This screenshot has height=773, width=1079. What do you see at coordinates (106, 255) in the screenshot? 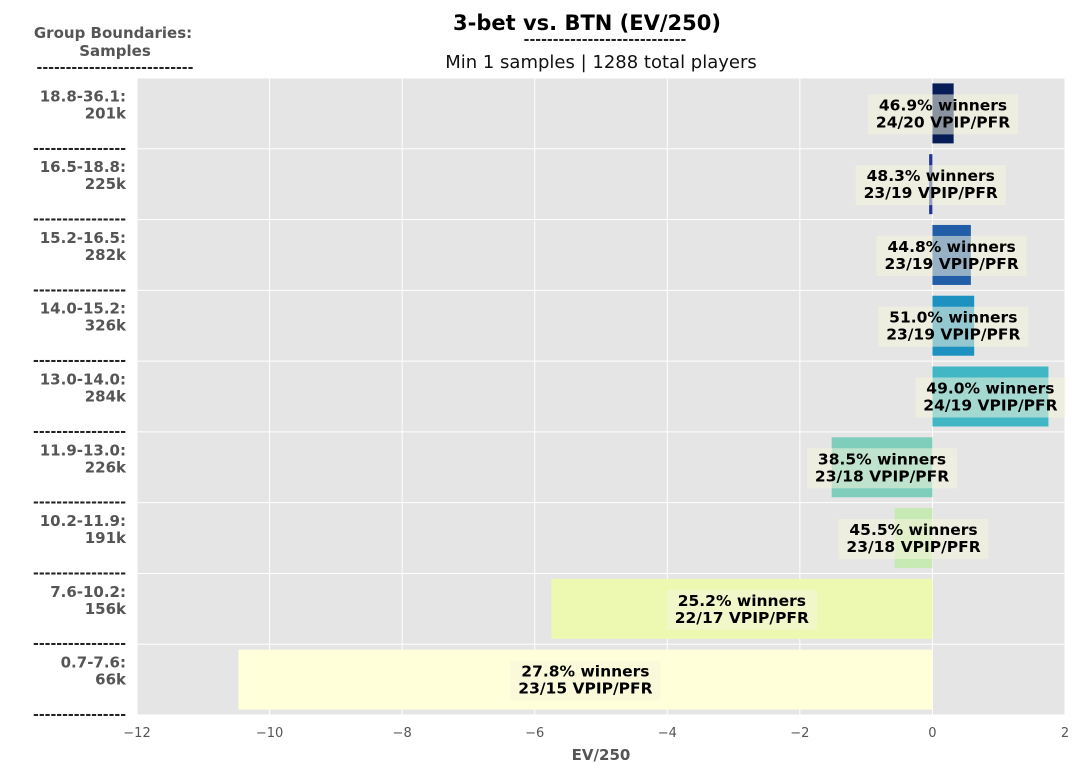
I see `group-samples-label: 282k` at bounding box center [106, 255].